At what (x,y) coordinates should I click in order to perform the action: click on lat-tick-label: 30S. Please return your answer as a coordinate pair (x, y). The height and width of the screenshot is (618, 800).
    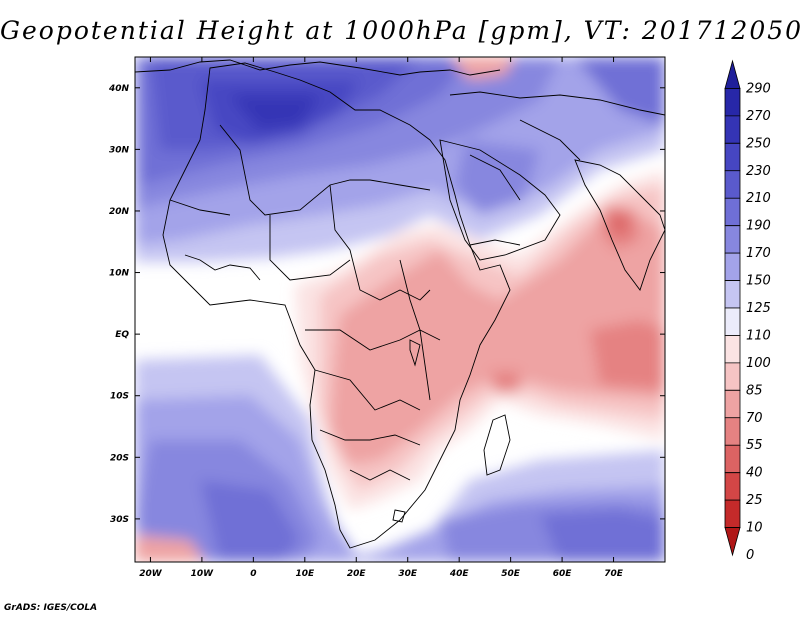
    Looking at the image, I should click on (119, 520).